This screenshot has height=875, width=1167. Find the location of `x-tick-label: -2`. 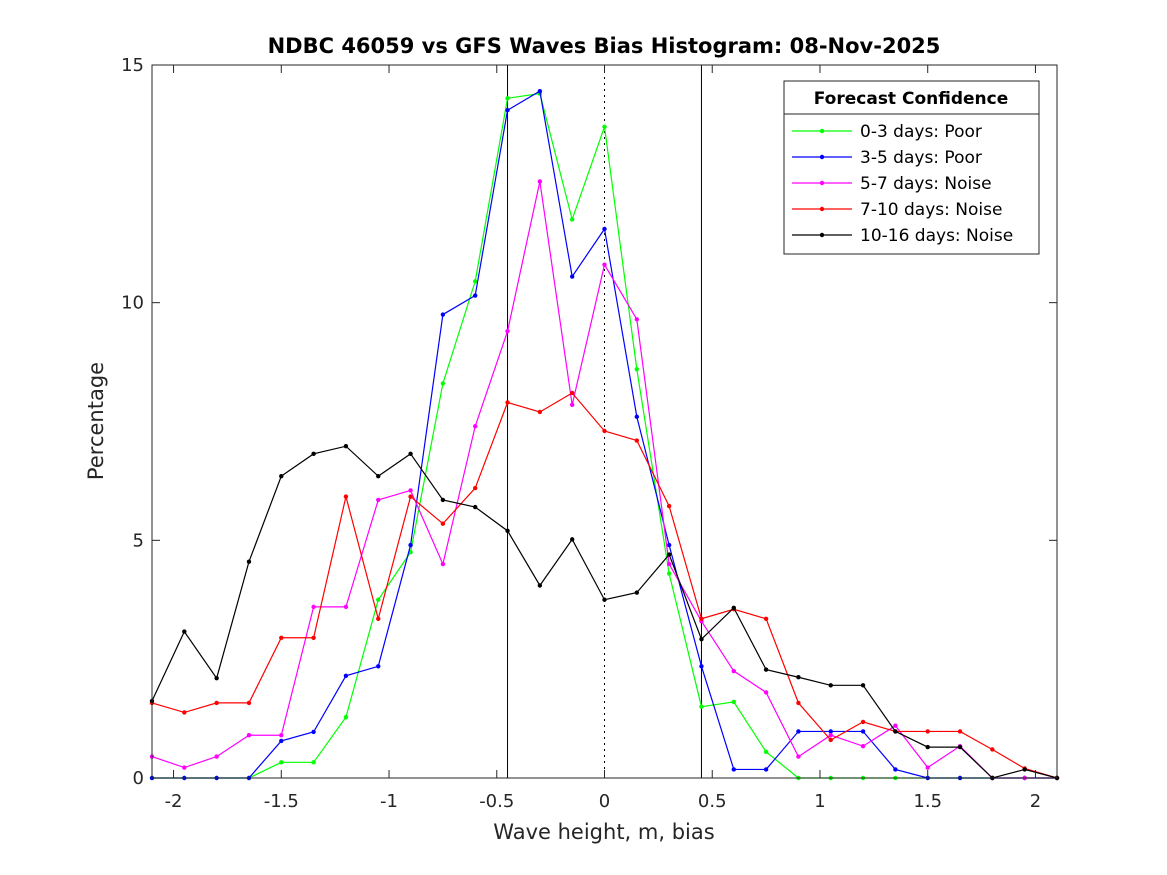

x-tick-label: -2 is located at coordinates (174, 801).